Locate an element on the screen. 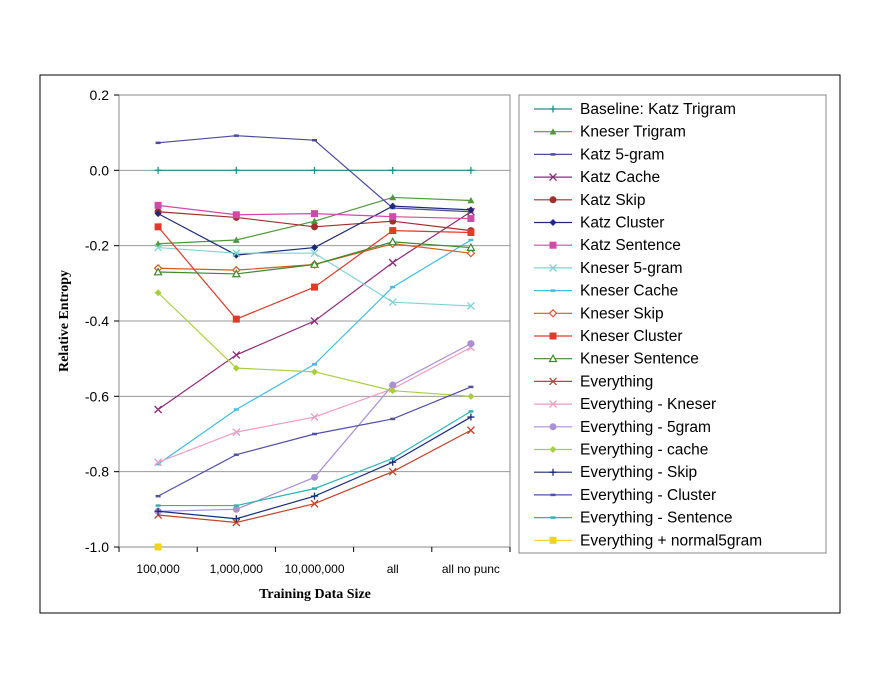 The image size is (891, 692). y-axis-label: Relative Entropy is located at coordinates (64, 321).